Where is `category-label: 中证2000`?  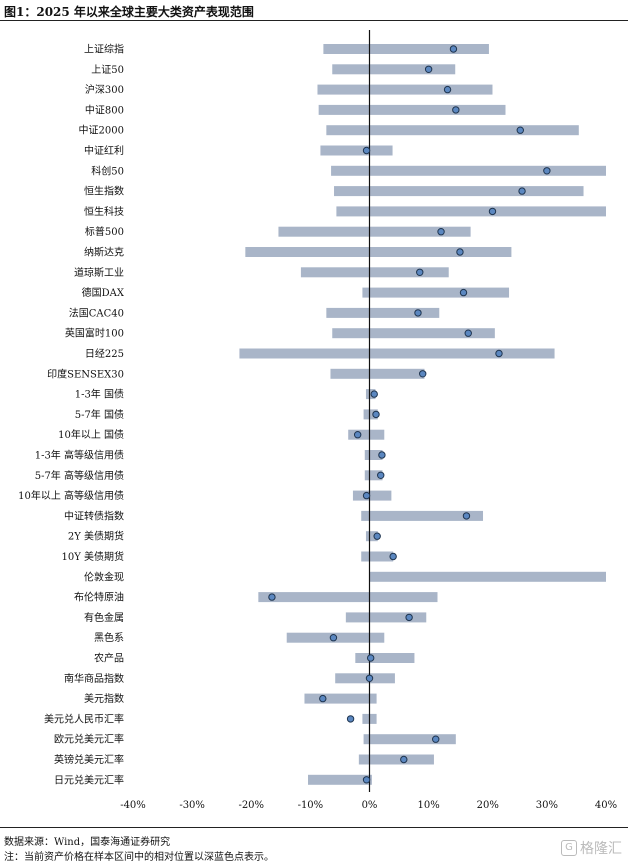
category-label: 中证2000 is located at coordinates (101, 130).